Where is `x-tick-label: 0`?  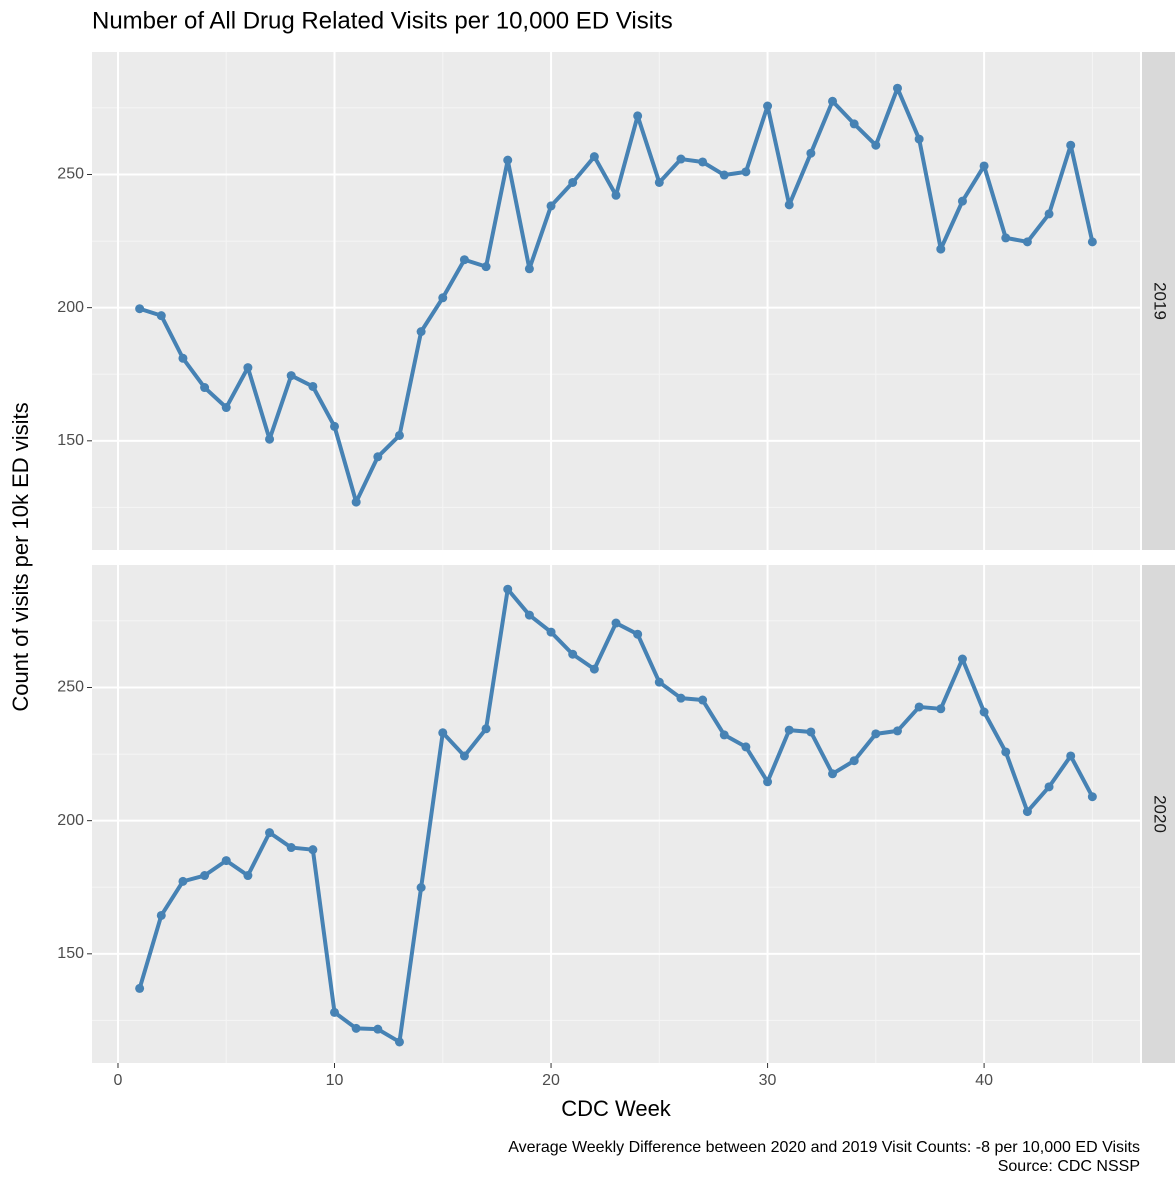 x-tick-label: 0 is located at coordinates (118, 1080).